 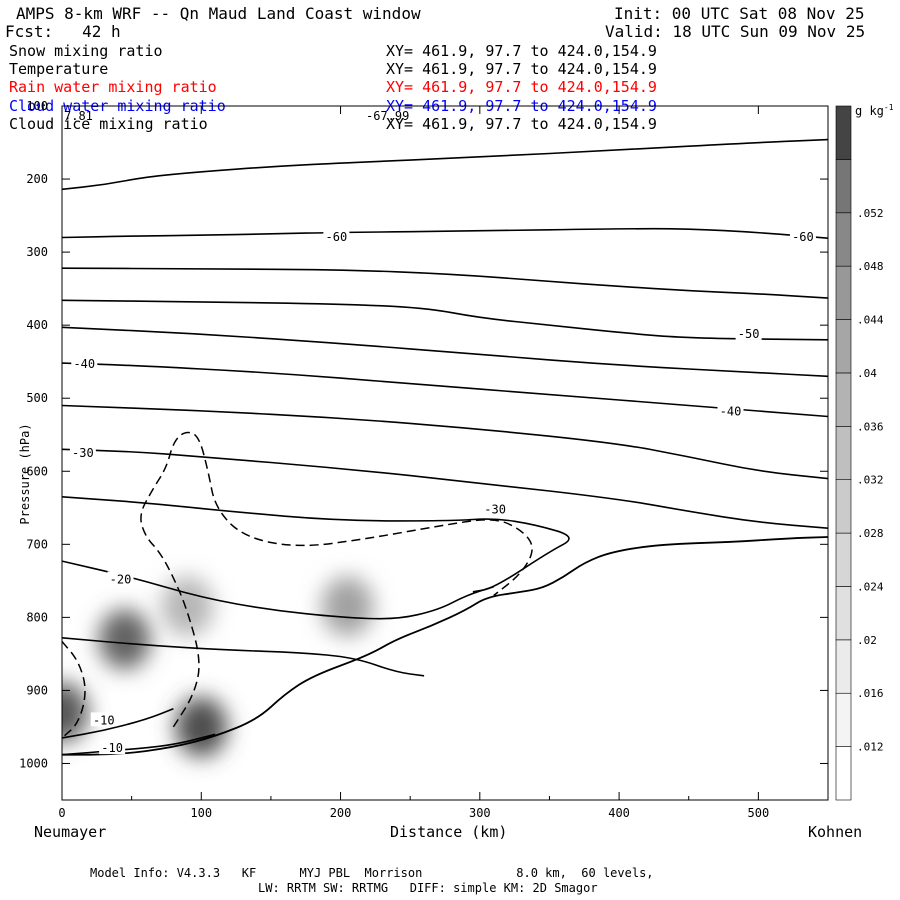 I want to click on x-left-endpoint: Neumayer, so click(x=70, y=832).